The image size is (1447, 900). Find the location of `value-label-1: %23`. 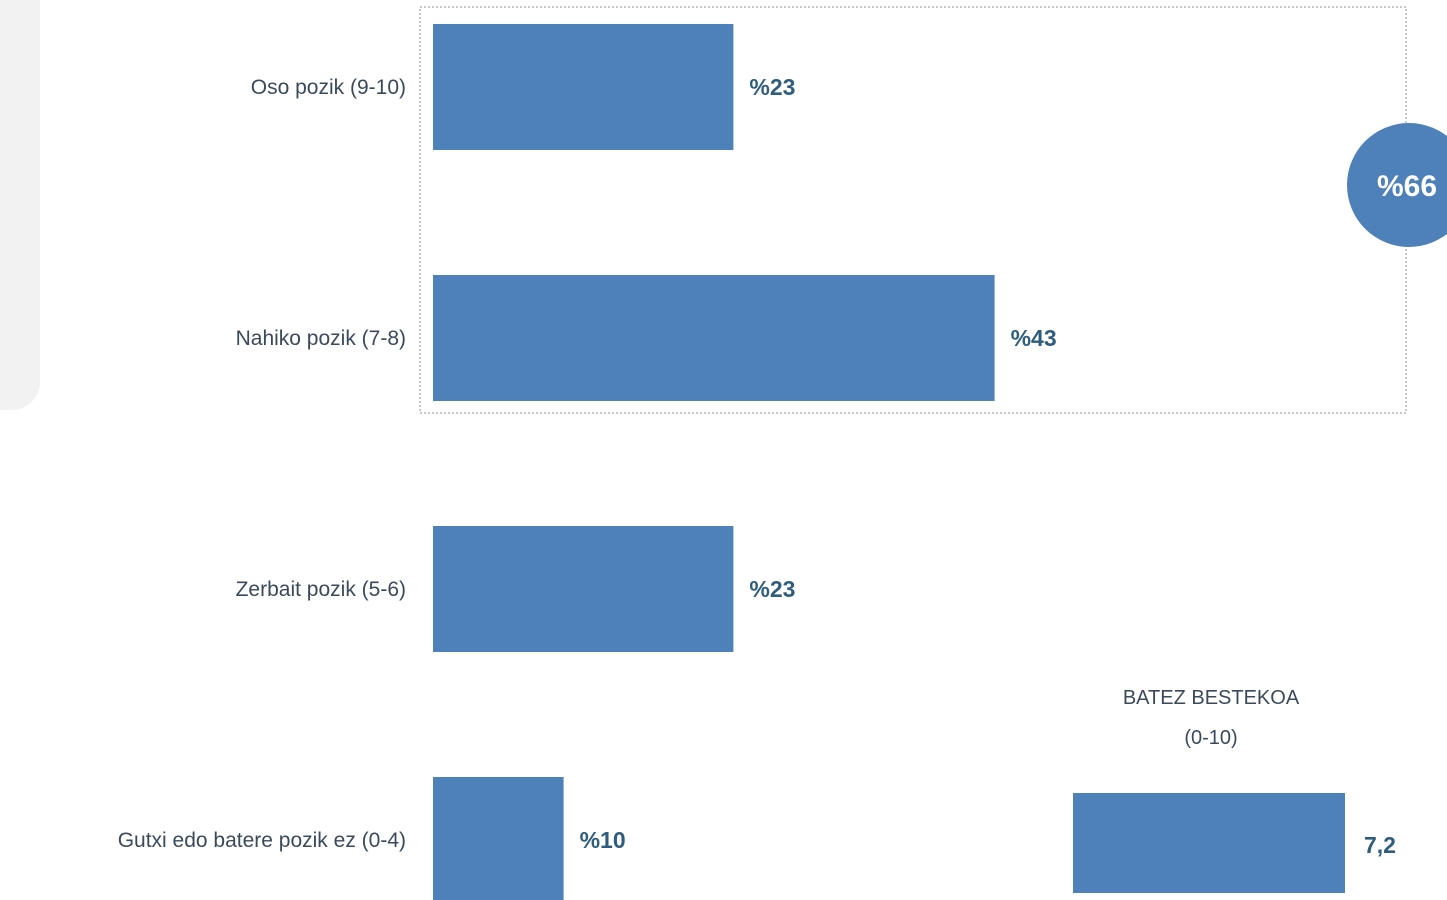

value-label-1: %23 is located at coordinates (772, 87).